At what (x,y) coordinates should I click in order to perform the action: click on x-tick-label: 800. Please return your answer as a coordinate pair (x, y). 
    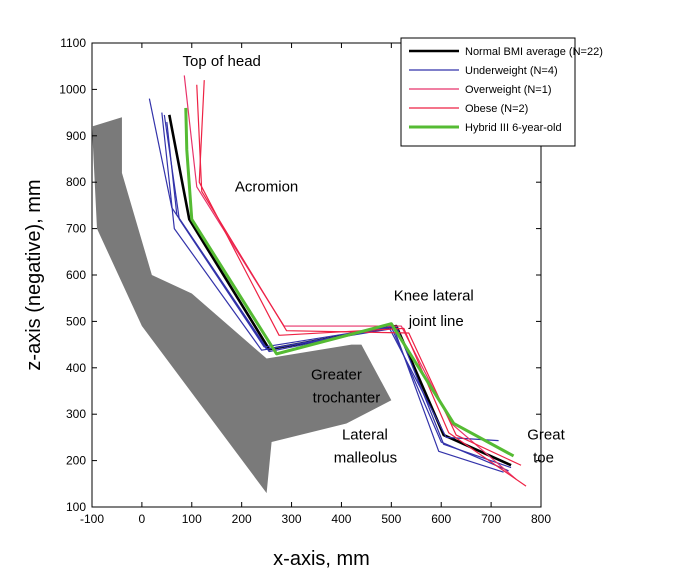
    Looking at the image, I should click on (541, 519).